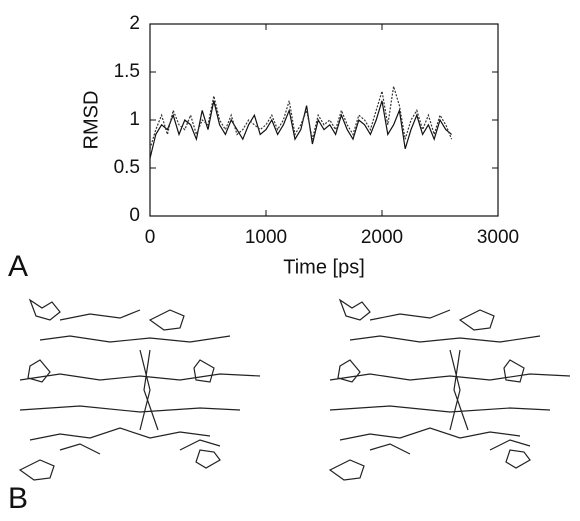 Image resolution: width=580 pixels, height=521 pixels. Describe the element at coordinates (498, 237) in the screenshot. I see `x-tick-label: 3000` at that location.